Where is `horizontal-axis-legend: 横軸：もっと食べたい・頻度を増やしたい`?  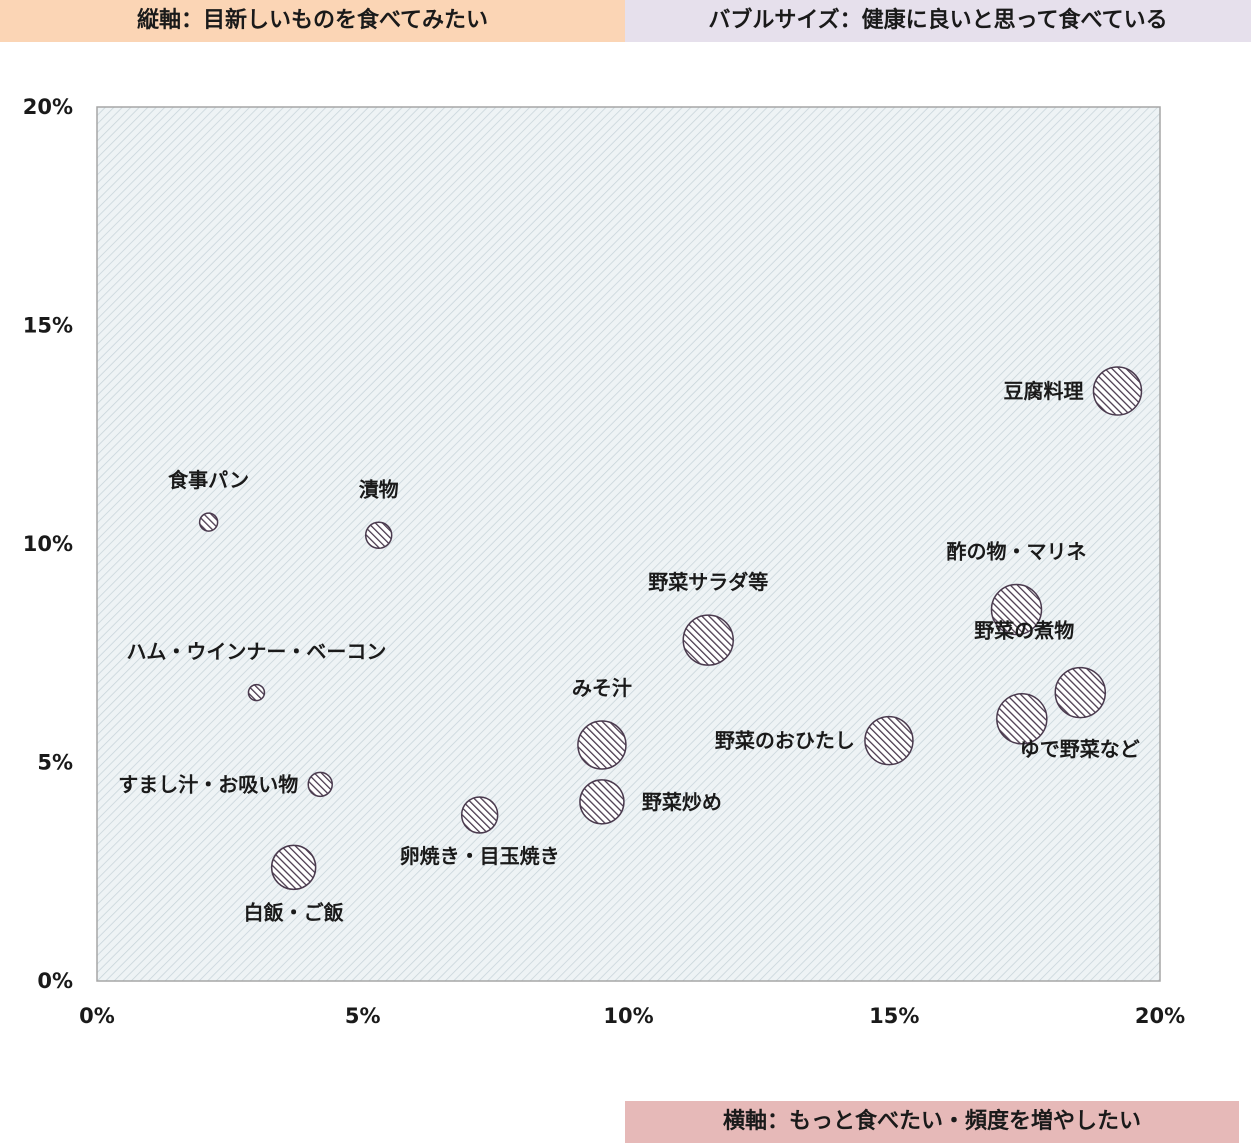 horizontal-axis-legend: 横軸：もっと食べたい・頻度を増やしたい is located at coordinates (932, 1122).